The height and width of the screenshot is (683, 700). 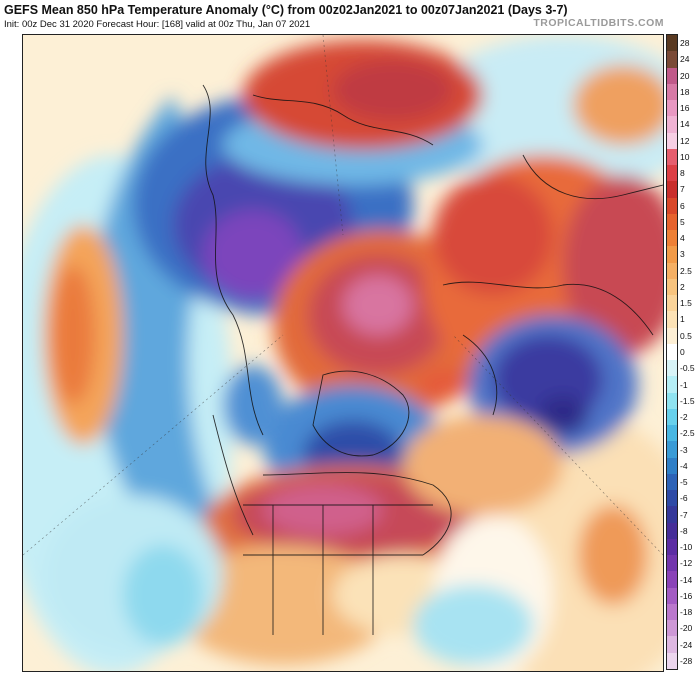 What do you see at coordinates (685, 108) in the screenshot?
I see `colorbar-tick-label: 16` at bounding box center [685, 108].